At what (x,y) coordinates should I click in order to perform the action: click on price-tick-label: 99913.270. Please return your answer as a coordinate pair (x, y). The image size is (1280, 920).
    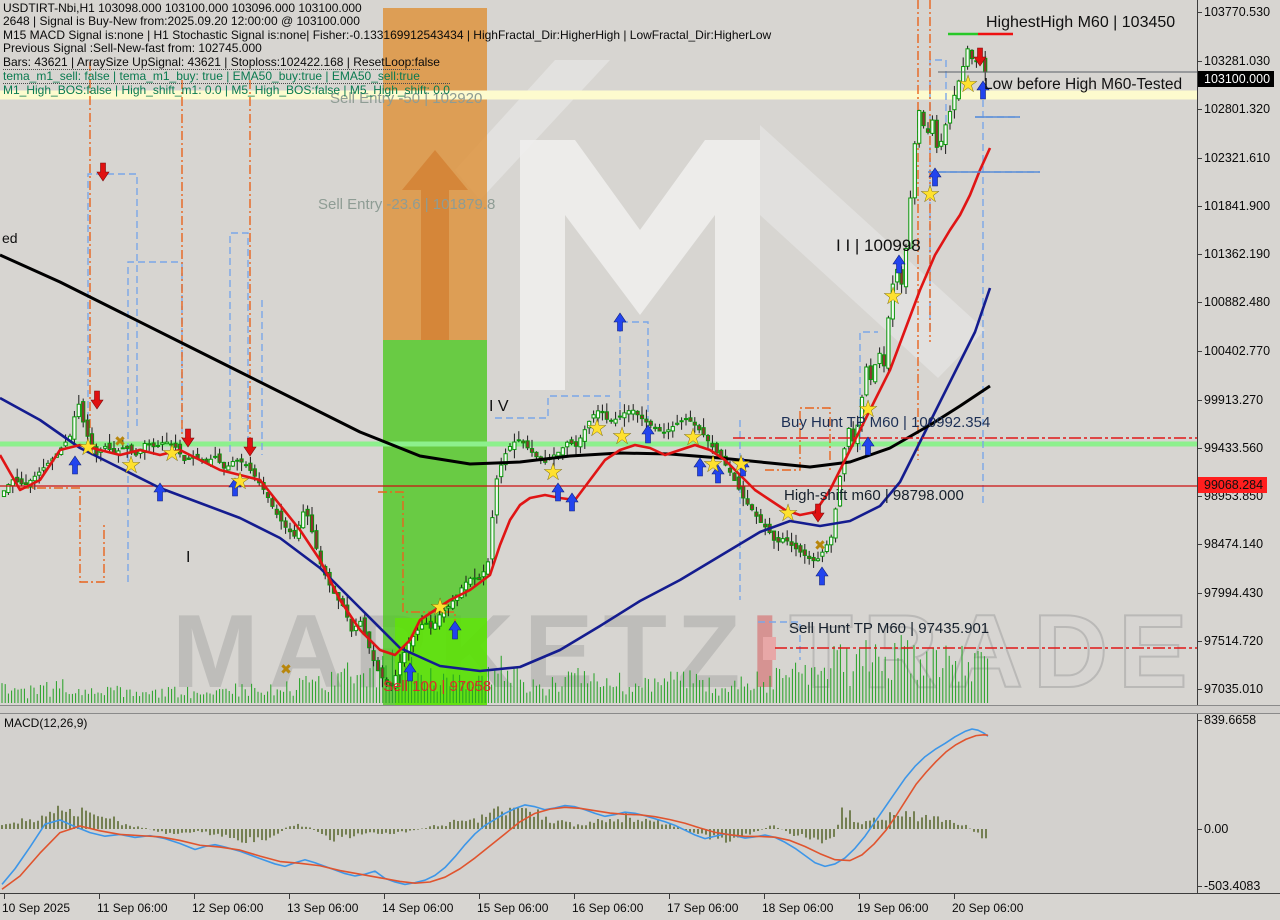
    Looking at the image, I should click on (1230, 399).